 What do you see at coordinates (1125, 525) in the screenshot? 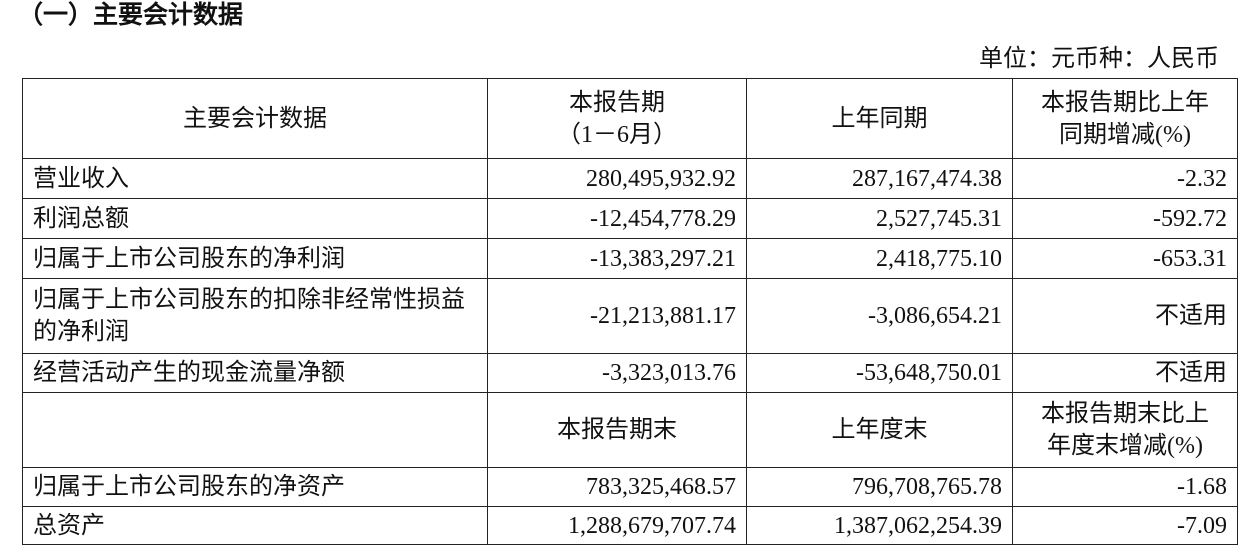
I see `change-value: -7.09` at bounding box center [1125, 525].